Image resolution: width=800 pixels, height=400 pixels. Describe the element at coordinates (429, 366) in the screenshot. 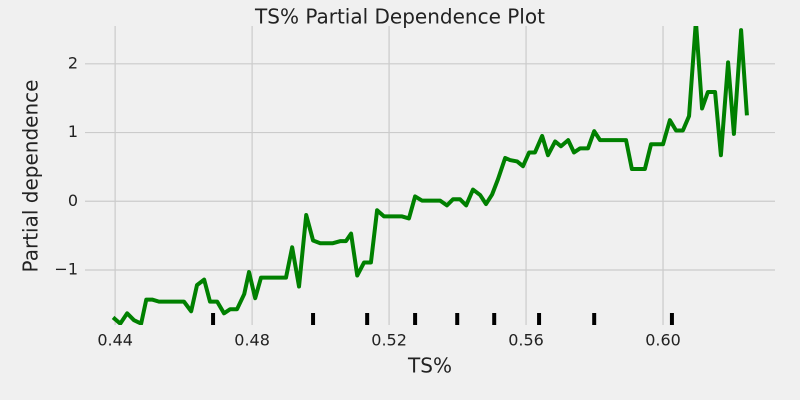

I see `x-axis-label: TS%` at that location.